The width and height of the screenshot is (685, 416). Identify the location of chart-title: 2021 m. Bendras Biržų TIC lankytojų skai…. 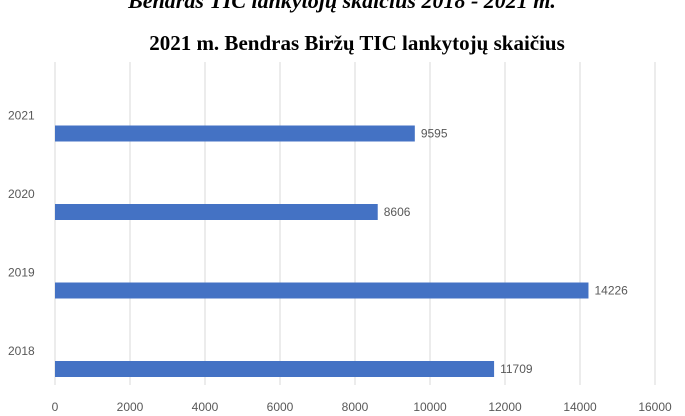
(357, 43).